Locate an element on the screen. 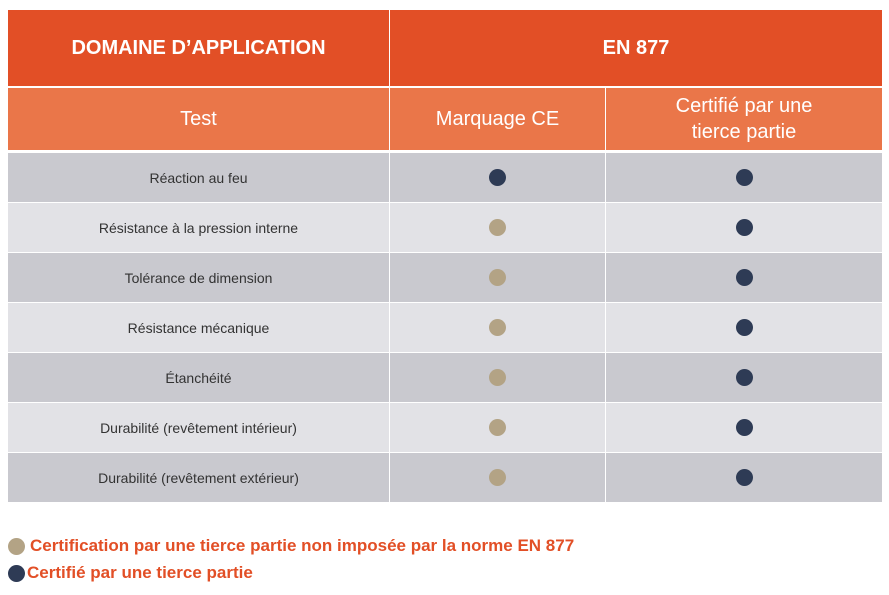 The width and height of the screenshot is (889, 595). table-row: Durabilité (revêtement intérieur) is located at coordinates (445, 428).